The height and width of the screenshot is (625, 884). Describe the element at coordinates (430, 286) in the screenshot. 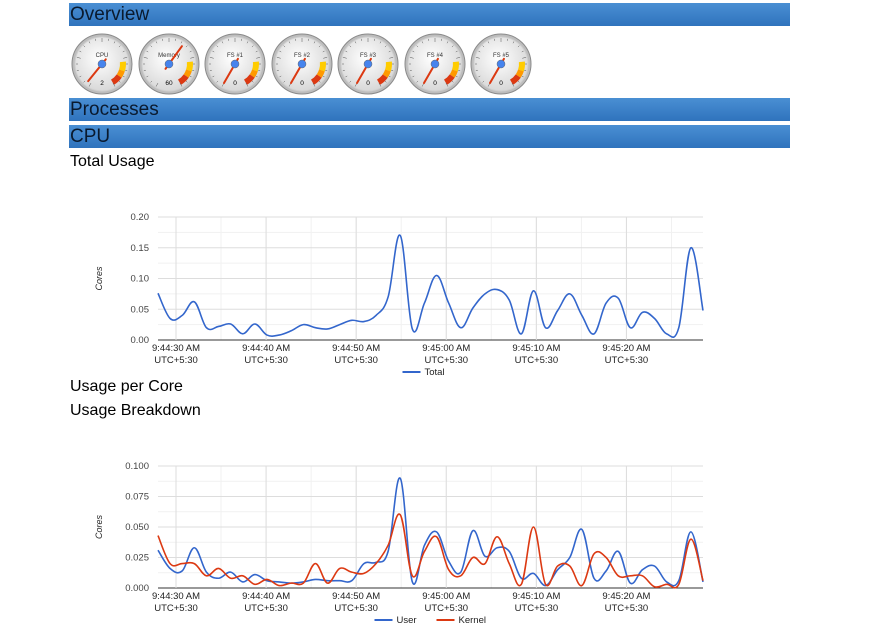

I see `series-line-total` at that location.